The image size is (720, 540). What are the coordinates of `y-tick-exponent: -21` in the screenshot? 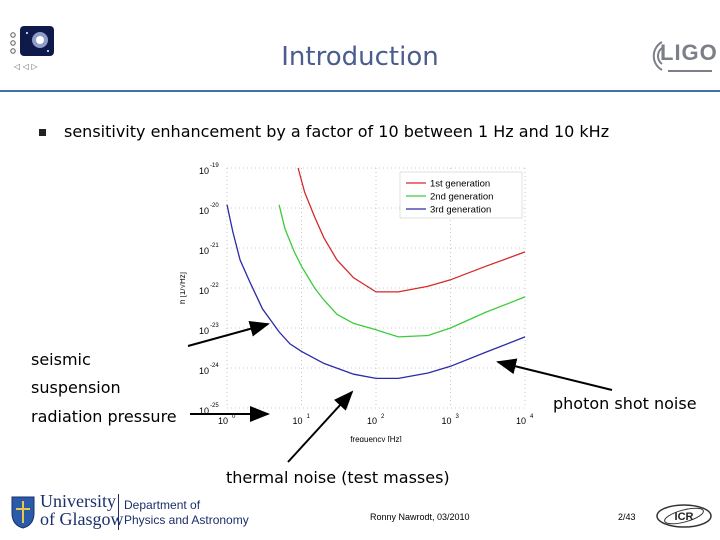 It's located at (214, 246).